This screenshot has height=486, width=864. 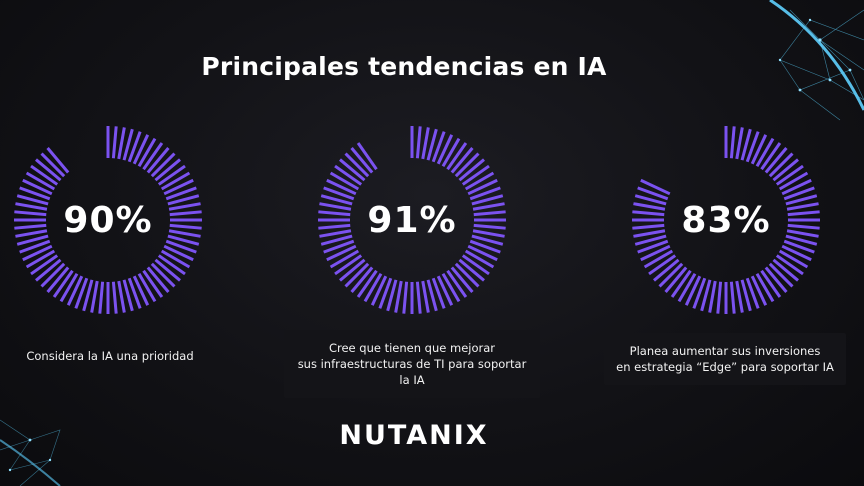 I want to click on caption-line: Considera la IA una prioridad, so click(x=110, y=356).